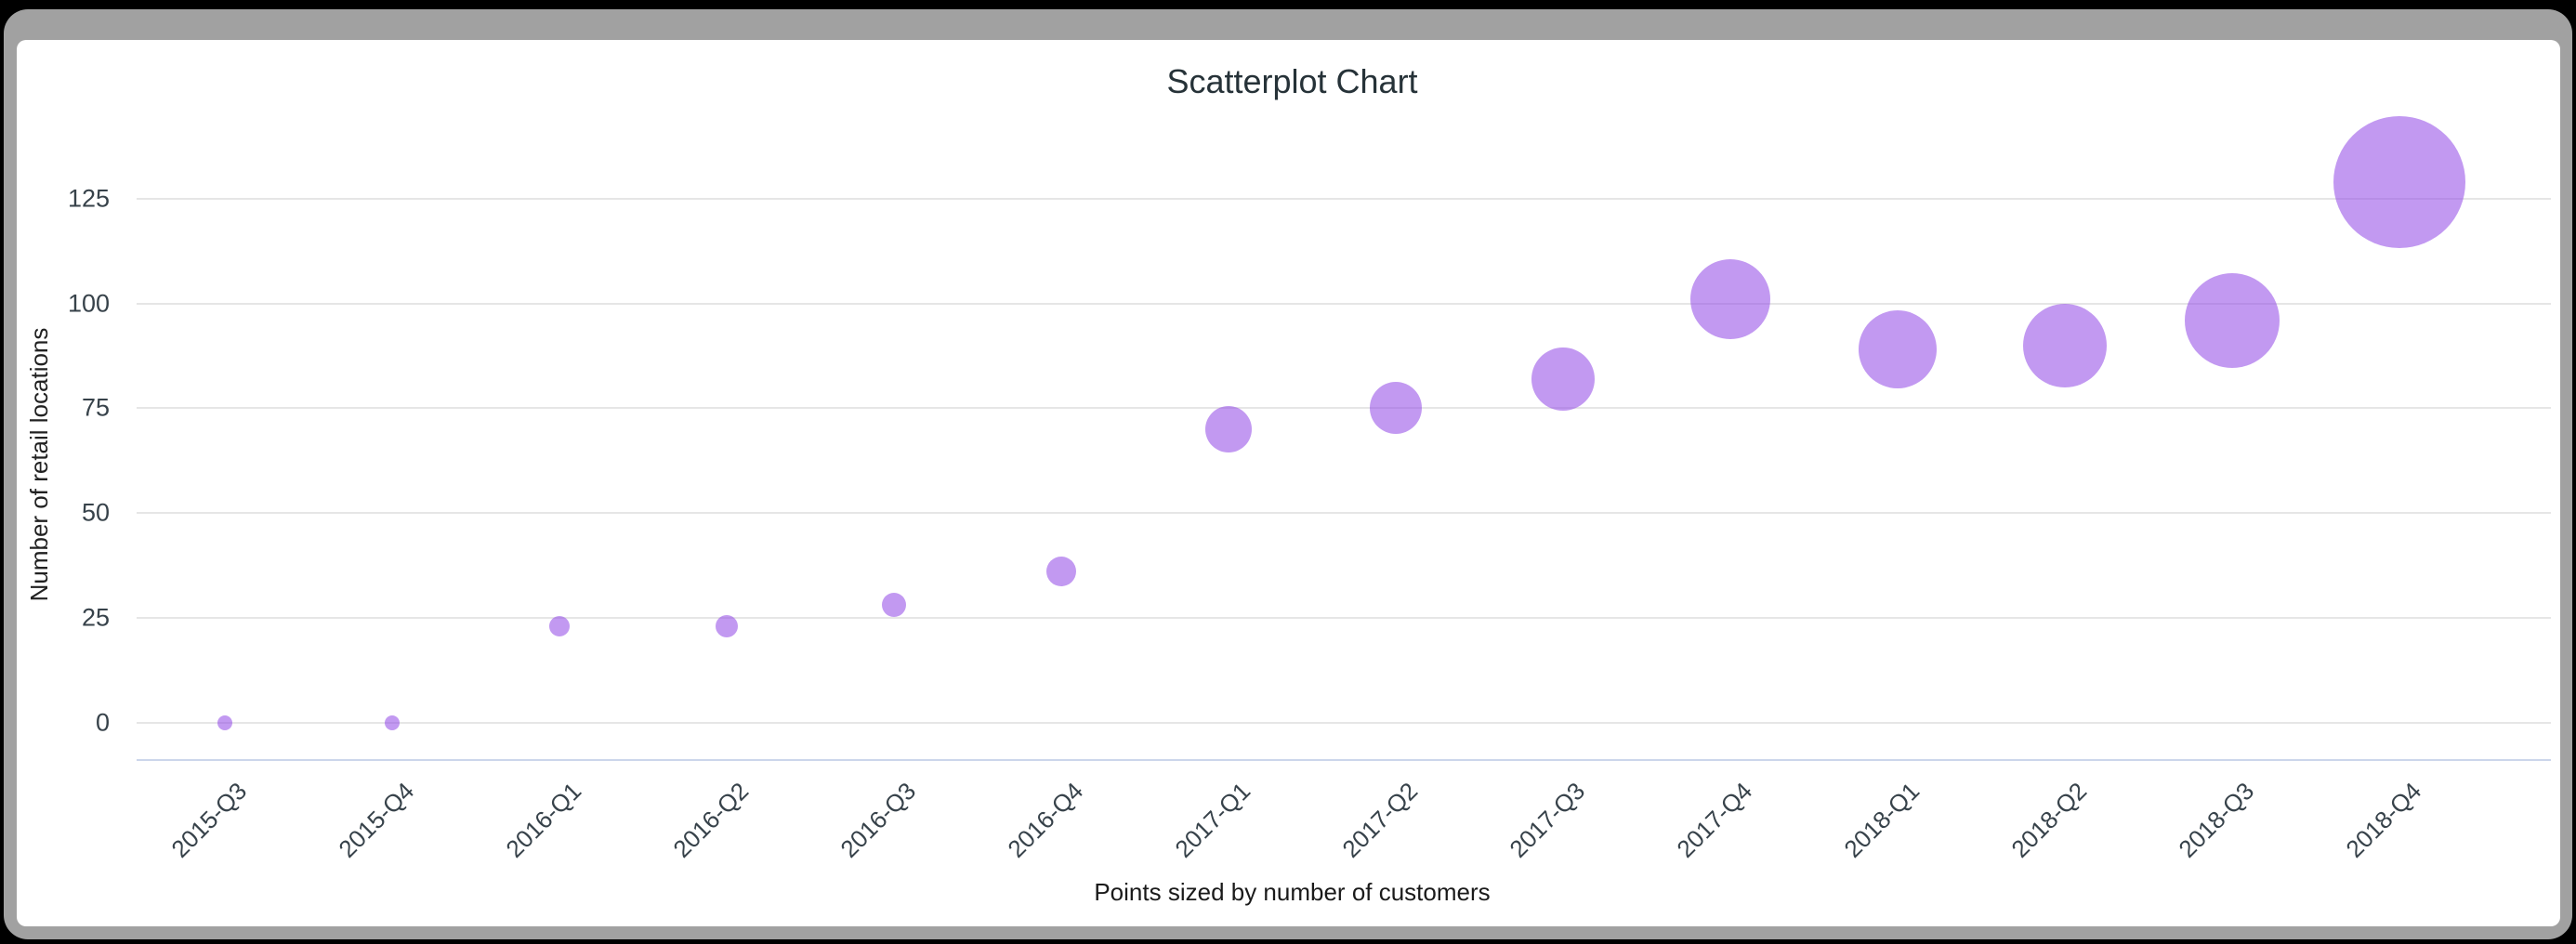 This screenshot has width=2576, height=944. I want to click on y-tick-label: 100, so click(88, 303).